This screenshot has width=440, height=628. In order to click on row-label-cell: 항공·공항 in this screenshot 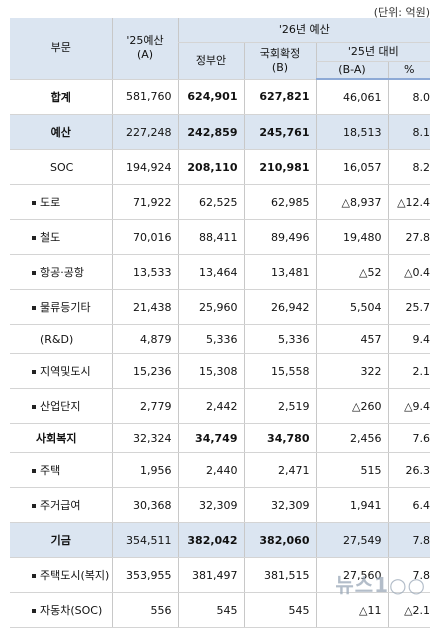, I will do `click(61, 272)`.